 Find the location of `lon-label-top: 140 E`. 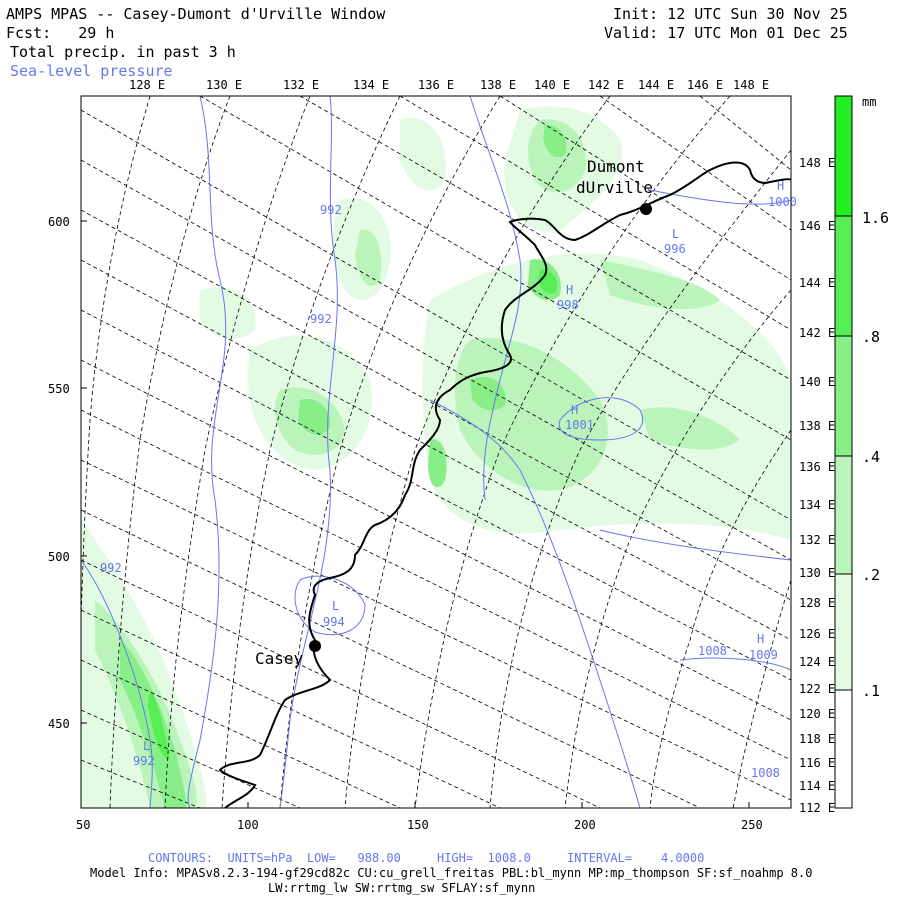

lon-label-top: 140 E is located at coordinates (552, 85).